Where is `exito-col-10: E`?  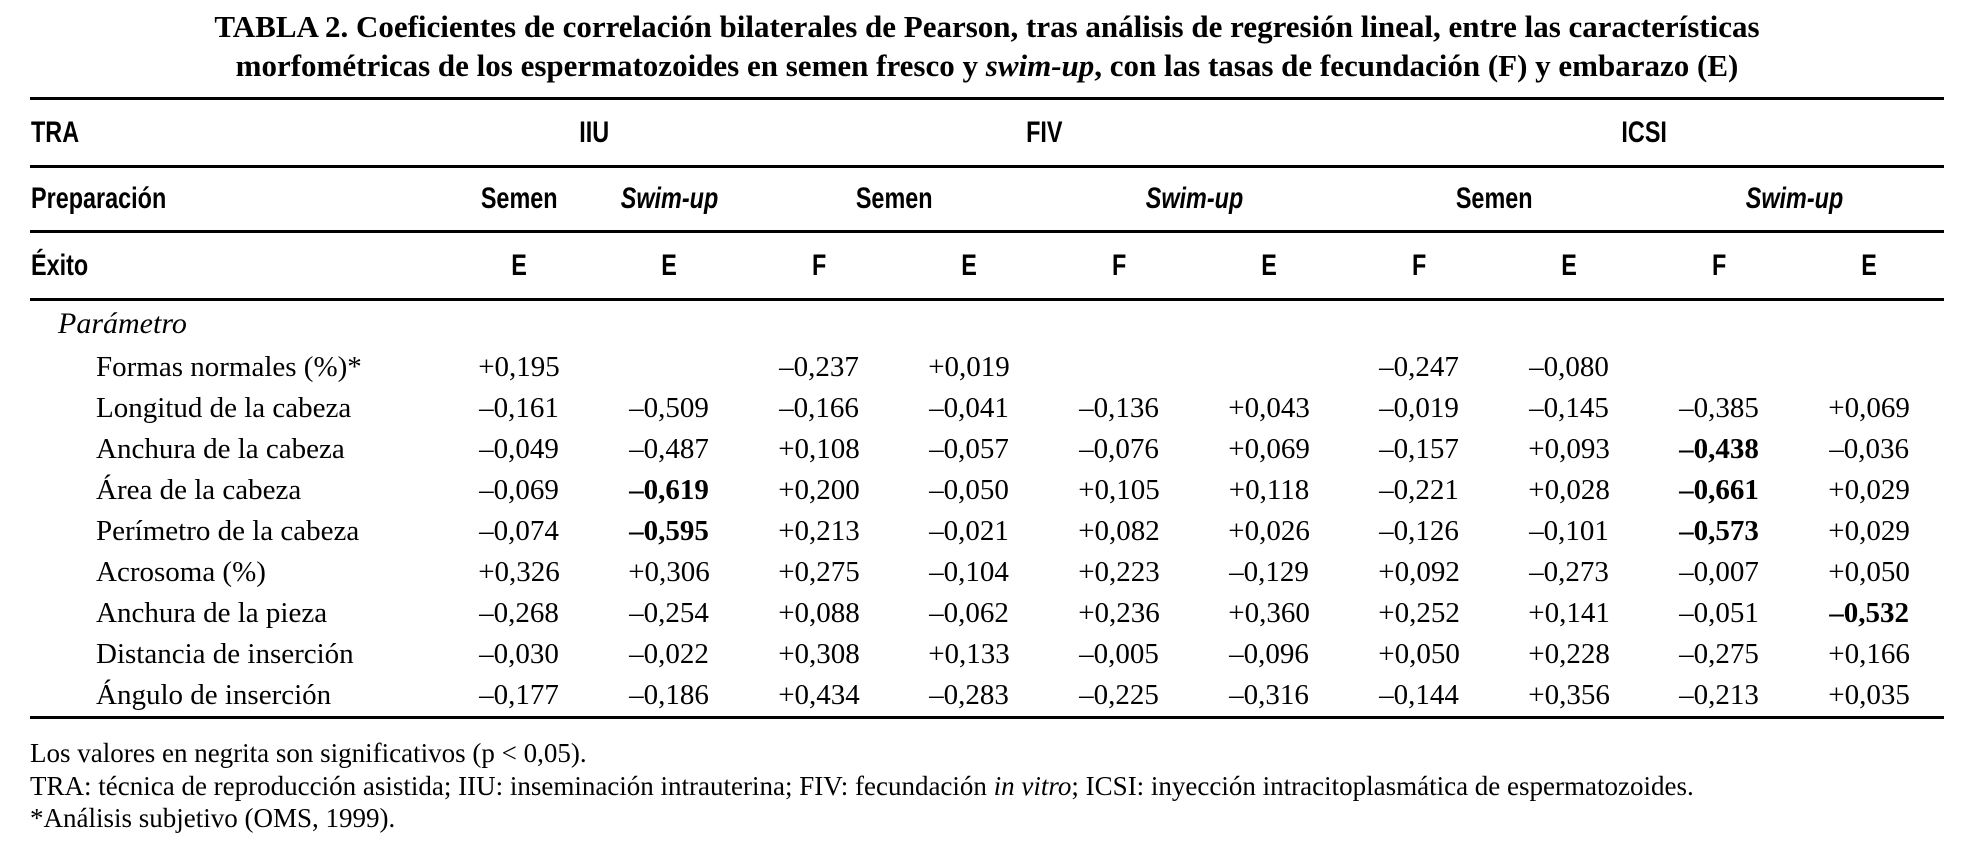 exito-col-10: E is located at coordinates (1869, 266).